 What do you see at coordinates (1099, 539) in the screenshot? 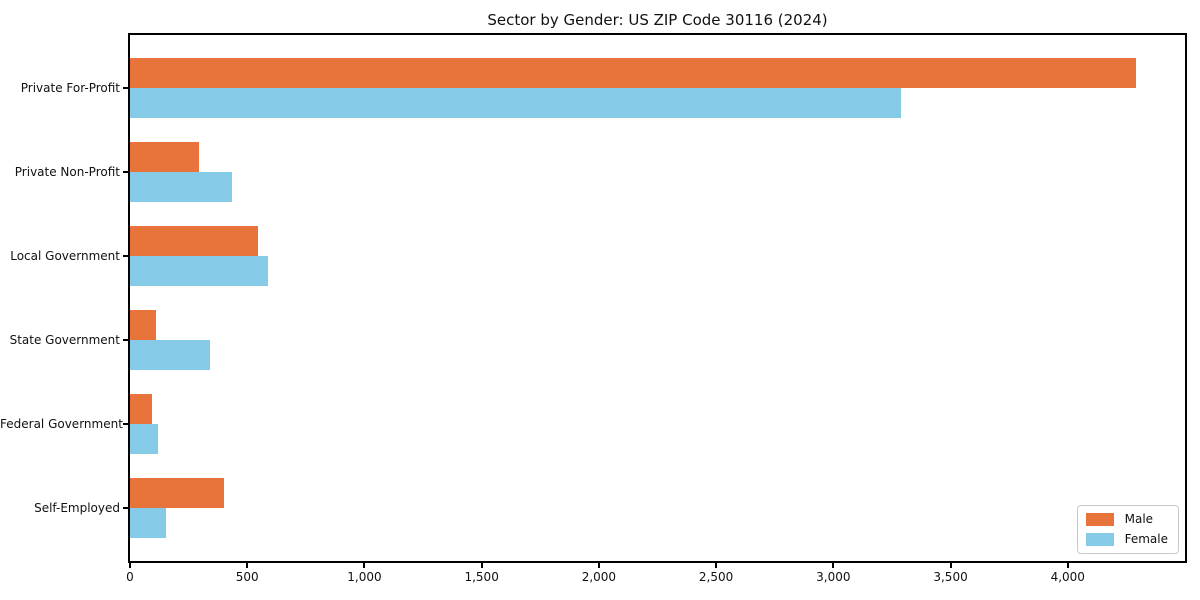
I see `female-swatch-icon` at bounding box center [1099, 539].